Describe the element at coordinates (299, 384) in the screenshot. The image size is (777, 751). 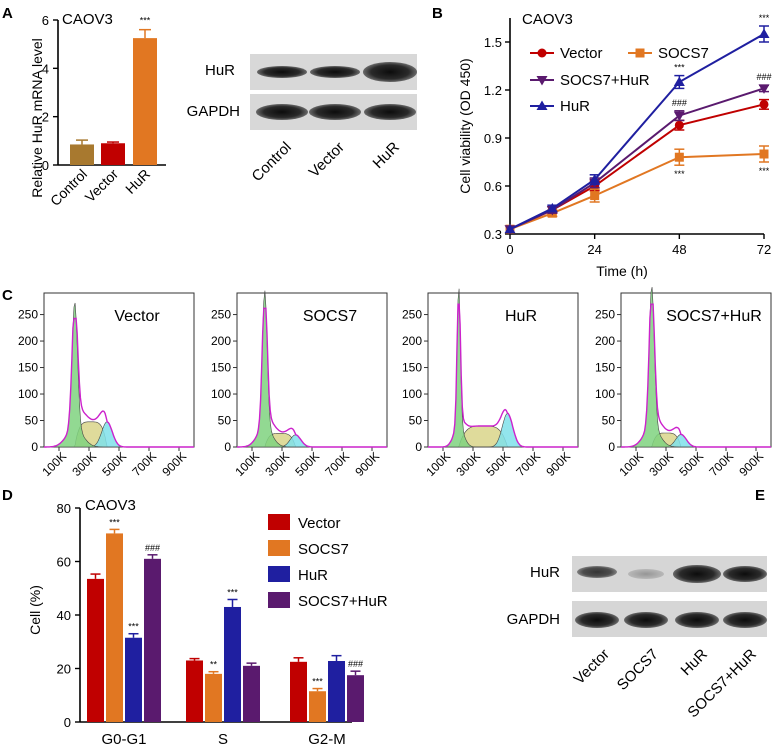
I see `histogram-socs7: 0 50 100 150 200 250 100K 300K 500K 700K 900K SOCS7` at that location.